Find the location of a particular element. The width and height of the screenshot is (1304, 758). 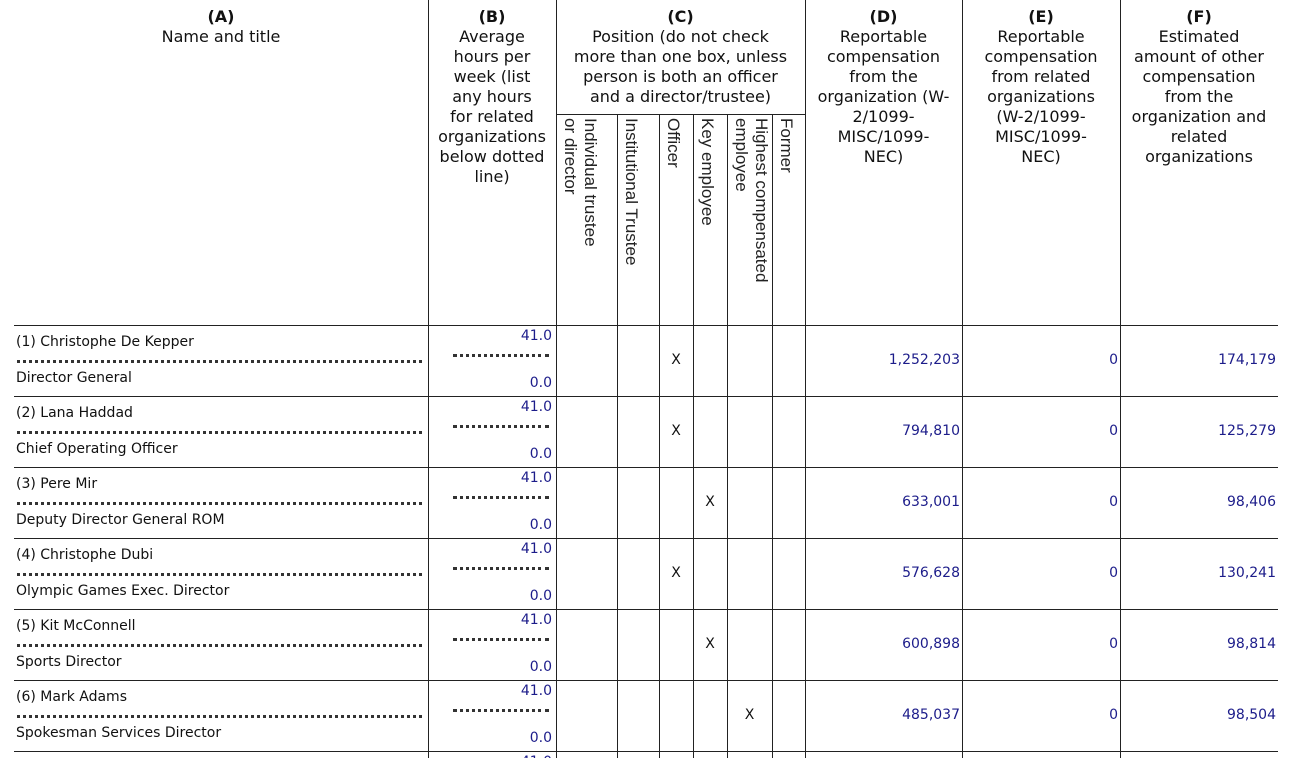

column-heading: 2/1099- is located at coordinates (883, 116).